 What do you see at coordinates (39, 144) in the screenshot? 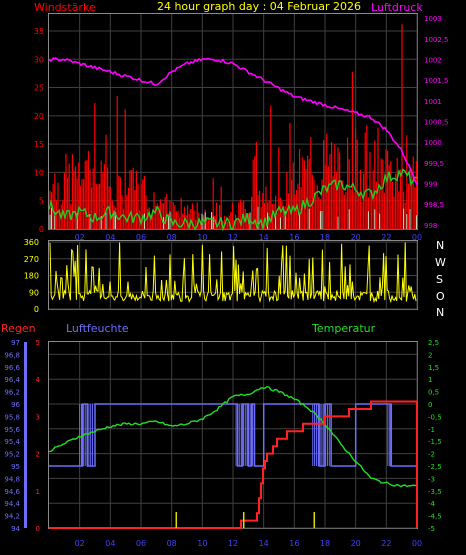
I see `wind-tick-label: 15` at bounding box center [39, 144].